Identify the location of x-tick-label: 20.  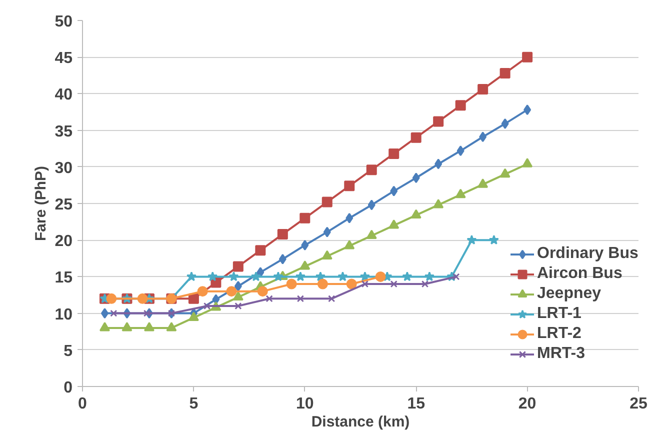
(527, 404).